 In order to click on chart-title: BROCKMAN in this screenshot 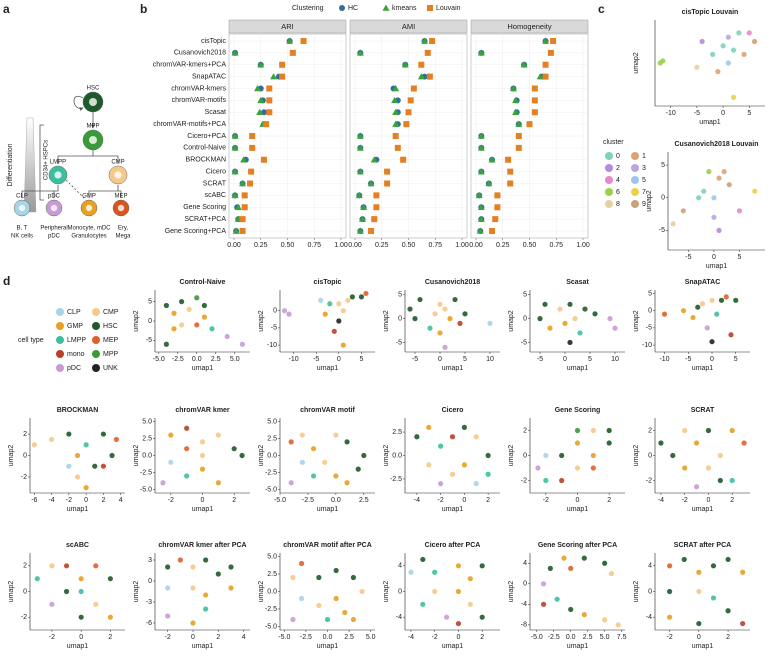, I will do `click(78, 410)`.